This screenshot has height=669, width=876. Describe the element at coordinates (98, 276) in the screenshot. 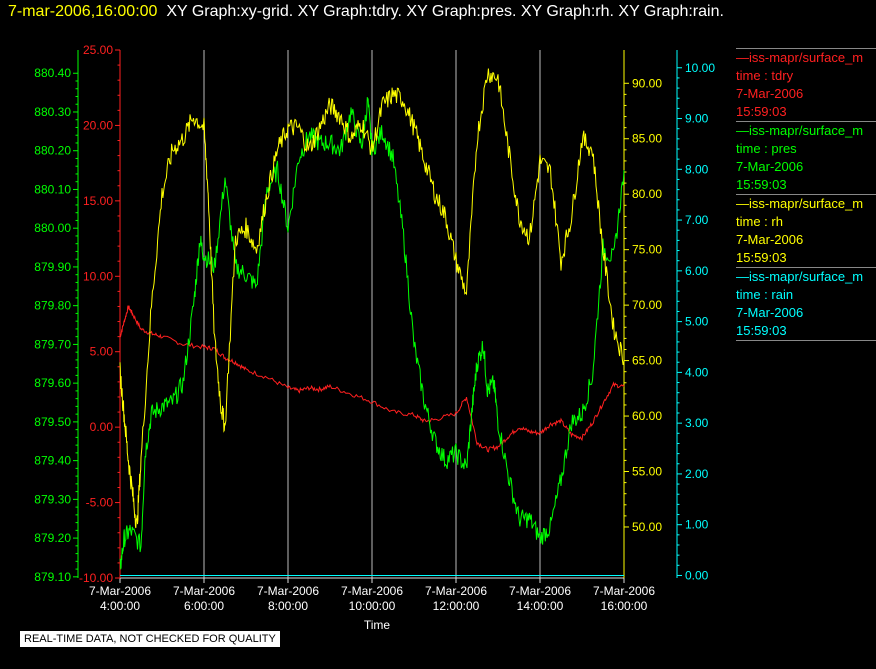

I see `tdry-tick-label: 10.00` at that location.